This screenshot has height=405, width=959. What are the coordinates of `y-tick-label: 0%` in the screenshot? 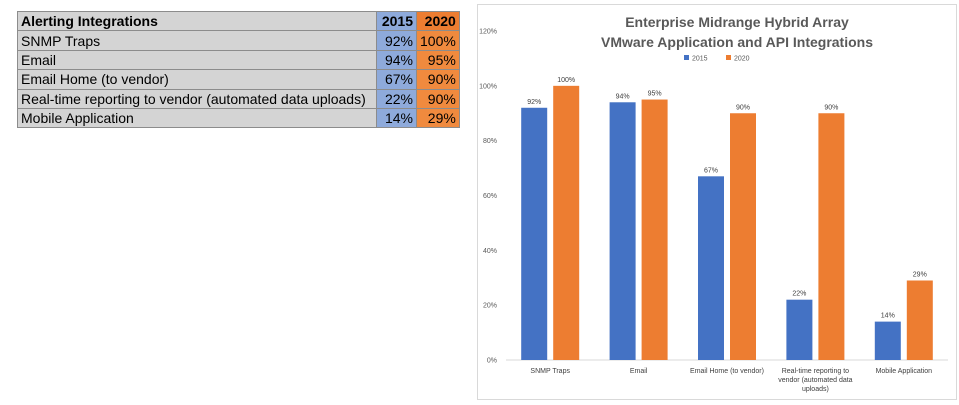 It's located at (492, 361).